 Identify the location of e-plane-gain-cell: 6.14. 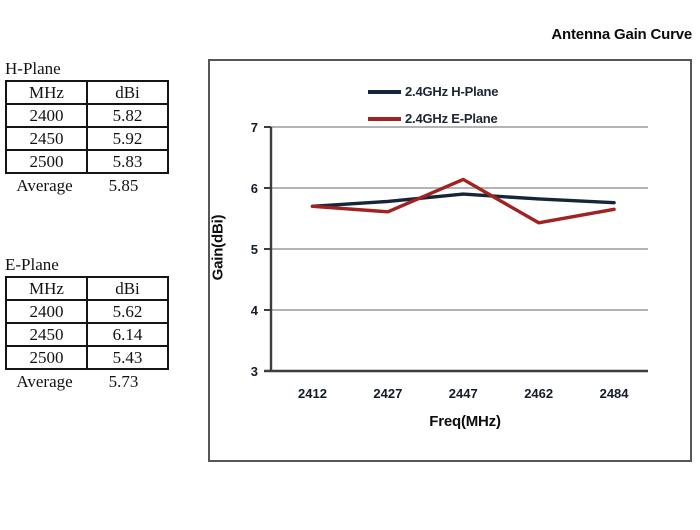
(127, 334).